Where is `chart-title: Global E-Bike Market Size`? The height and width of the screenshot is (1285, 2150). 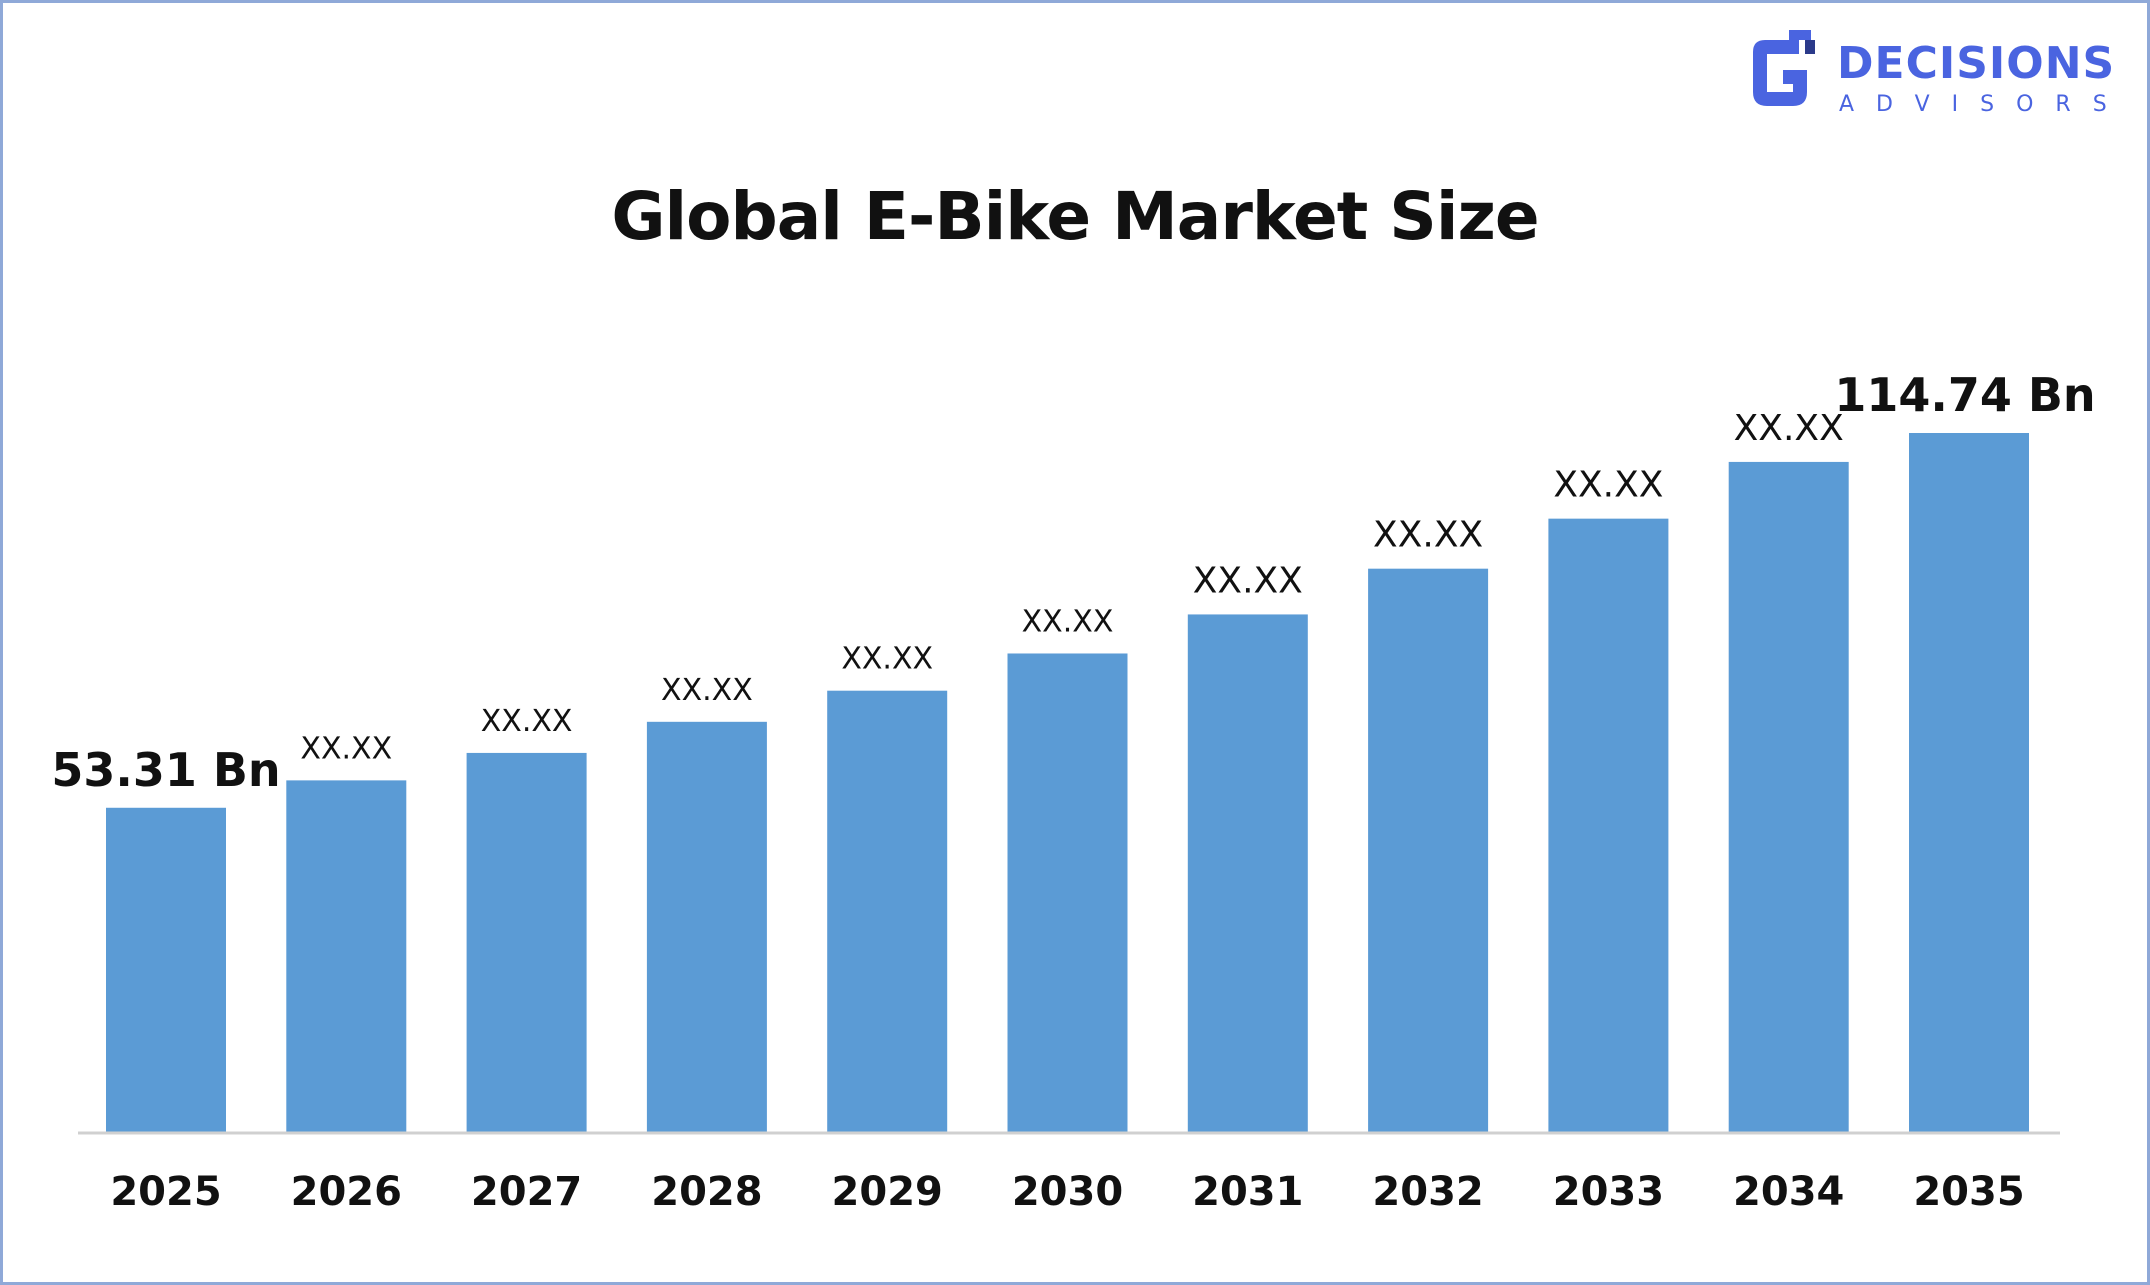 chart-title: Global E-Bike Market Size is located at coordinates (1075, 216).